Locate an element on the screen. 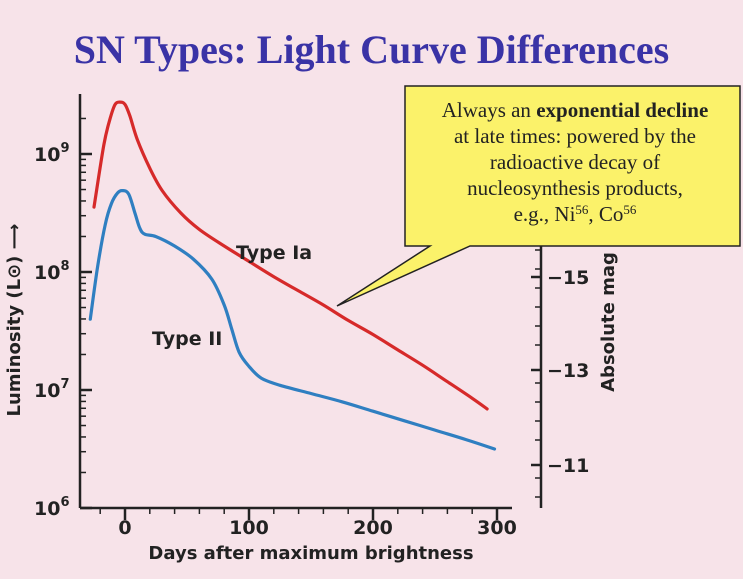 Image resolution: width=743 pixels, height=579 pixels. y-tick-label: 10⁸ is located at coordinates (52, 271).